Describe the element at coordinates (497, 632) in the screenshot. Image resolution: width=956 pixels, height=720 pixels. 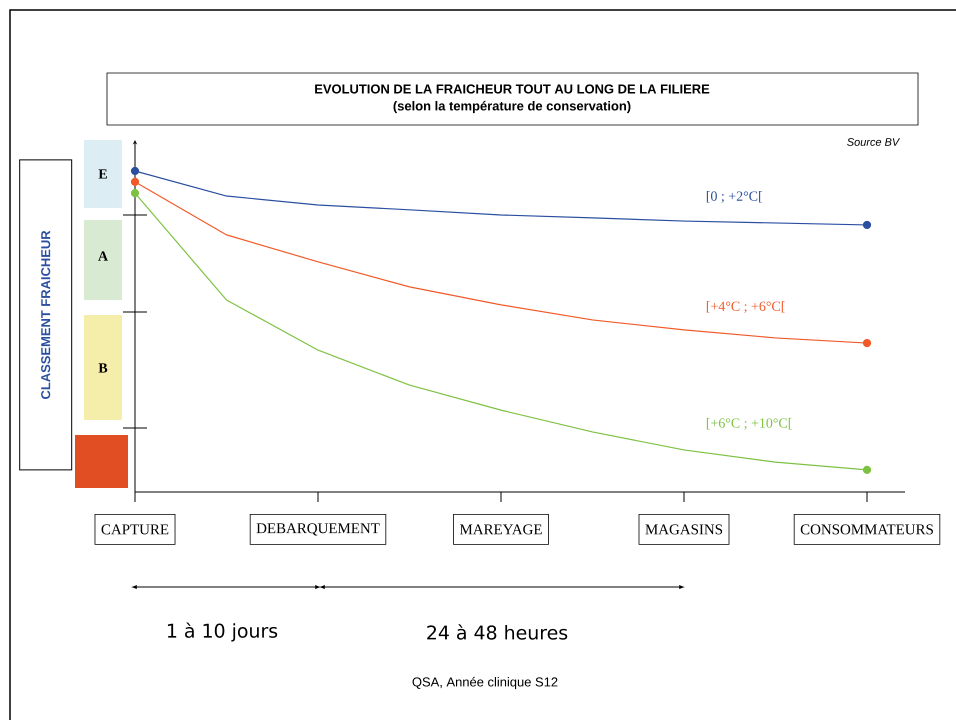
I see `text: 24 à 48 heures` at that location.